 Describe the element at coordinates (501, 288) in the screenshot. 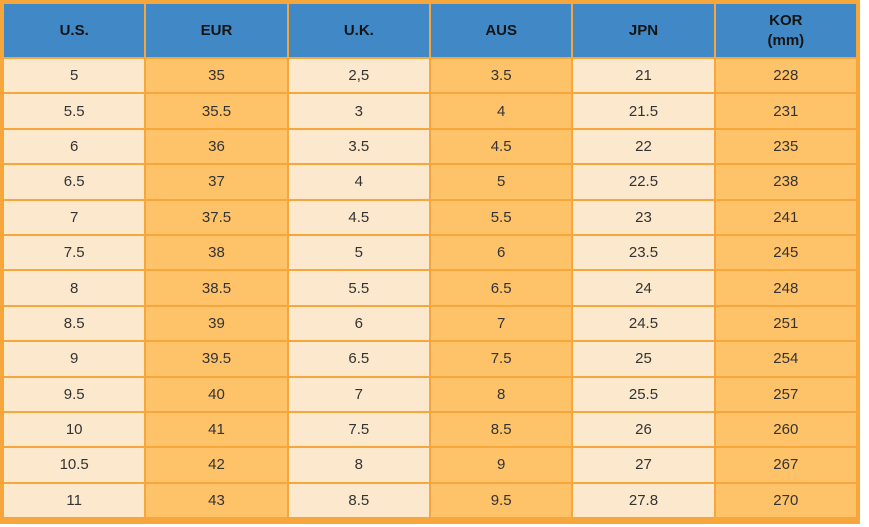

I see `cell-aus-row-7: 6.5` at that location.